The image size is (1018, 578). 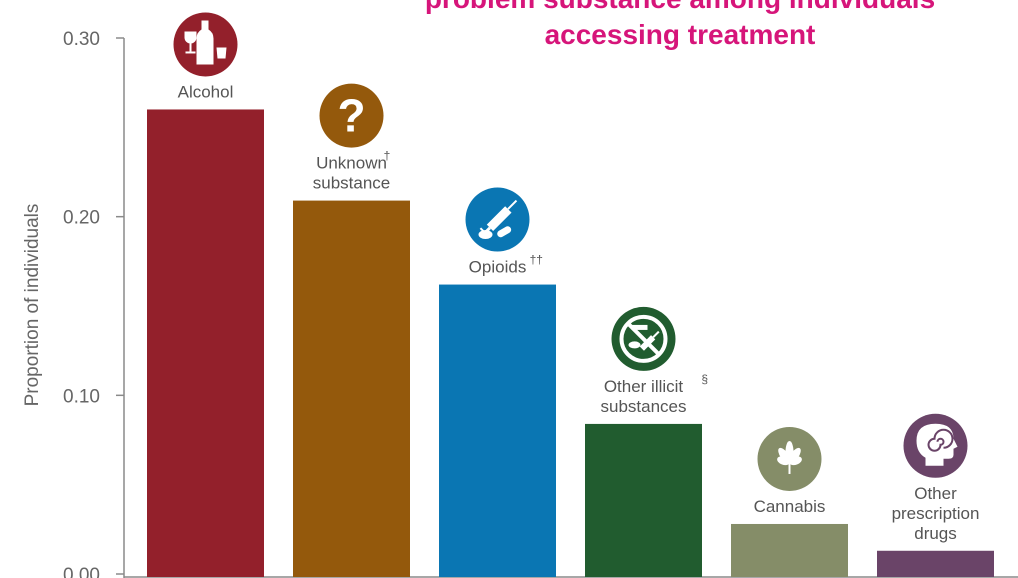 I want to click on cannabis-leaf-icon, so click(x=789, y=458).